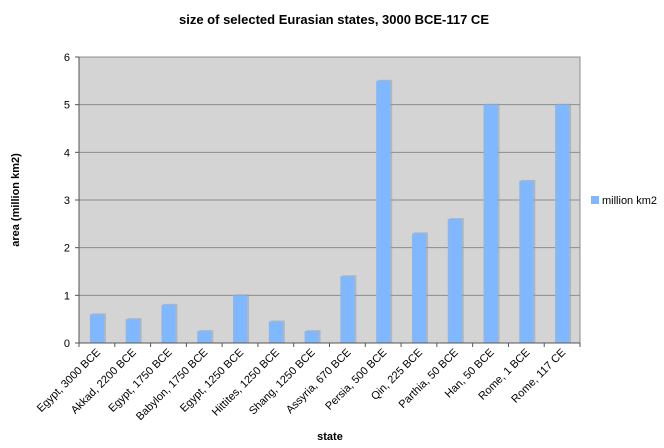  Describe the element at coordinates (282, 382) in the screenshot. I see `x-tick-label: Shang, 1250 BCE` at that location.